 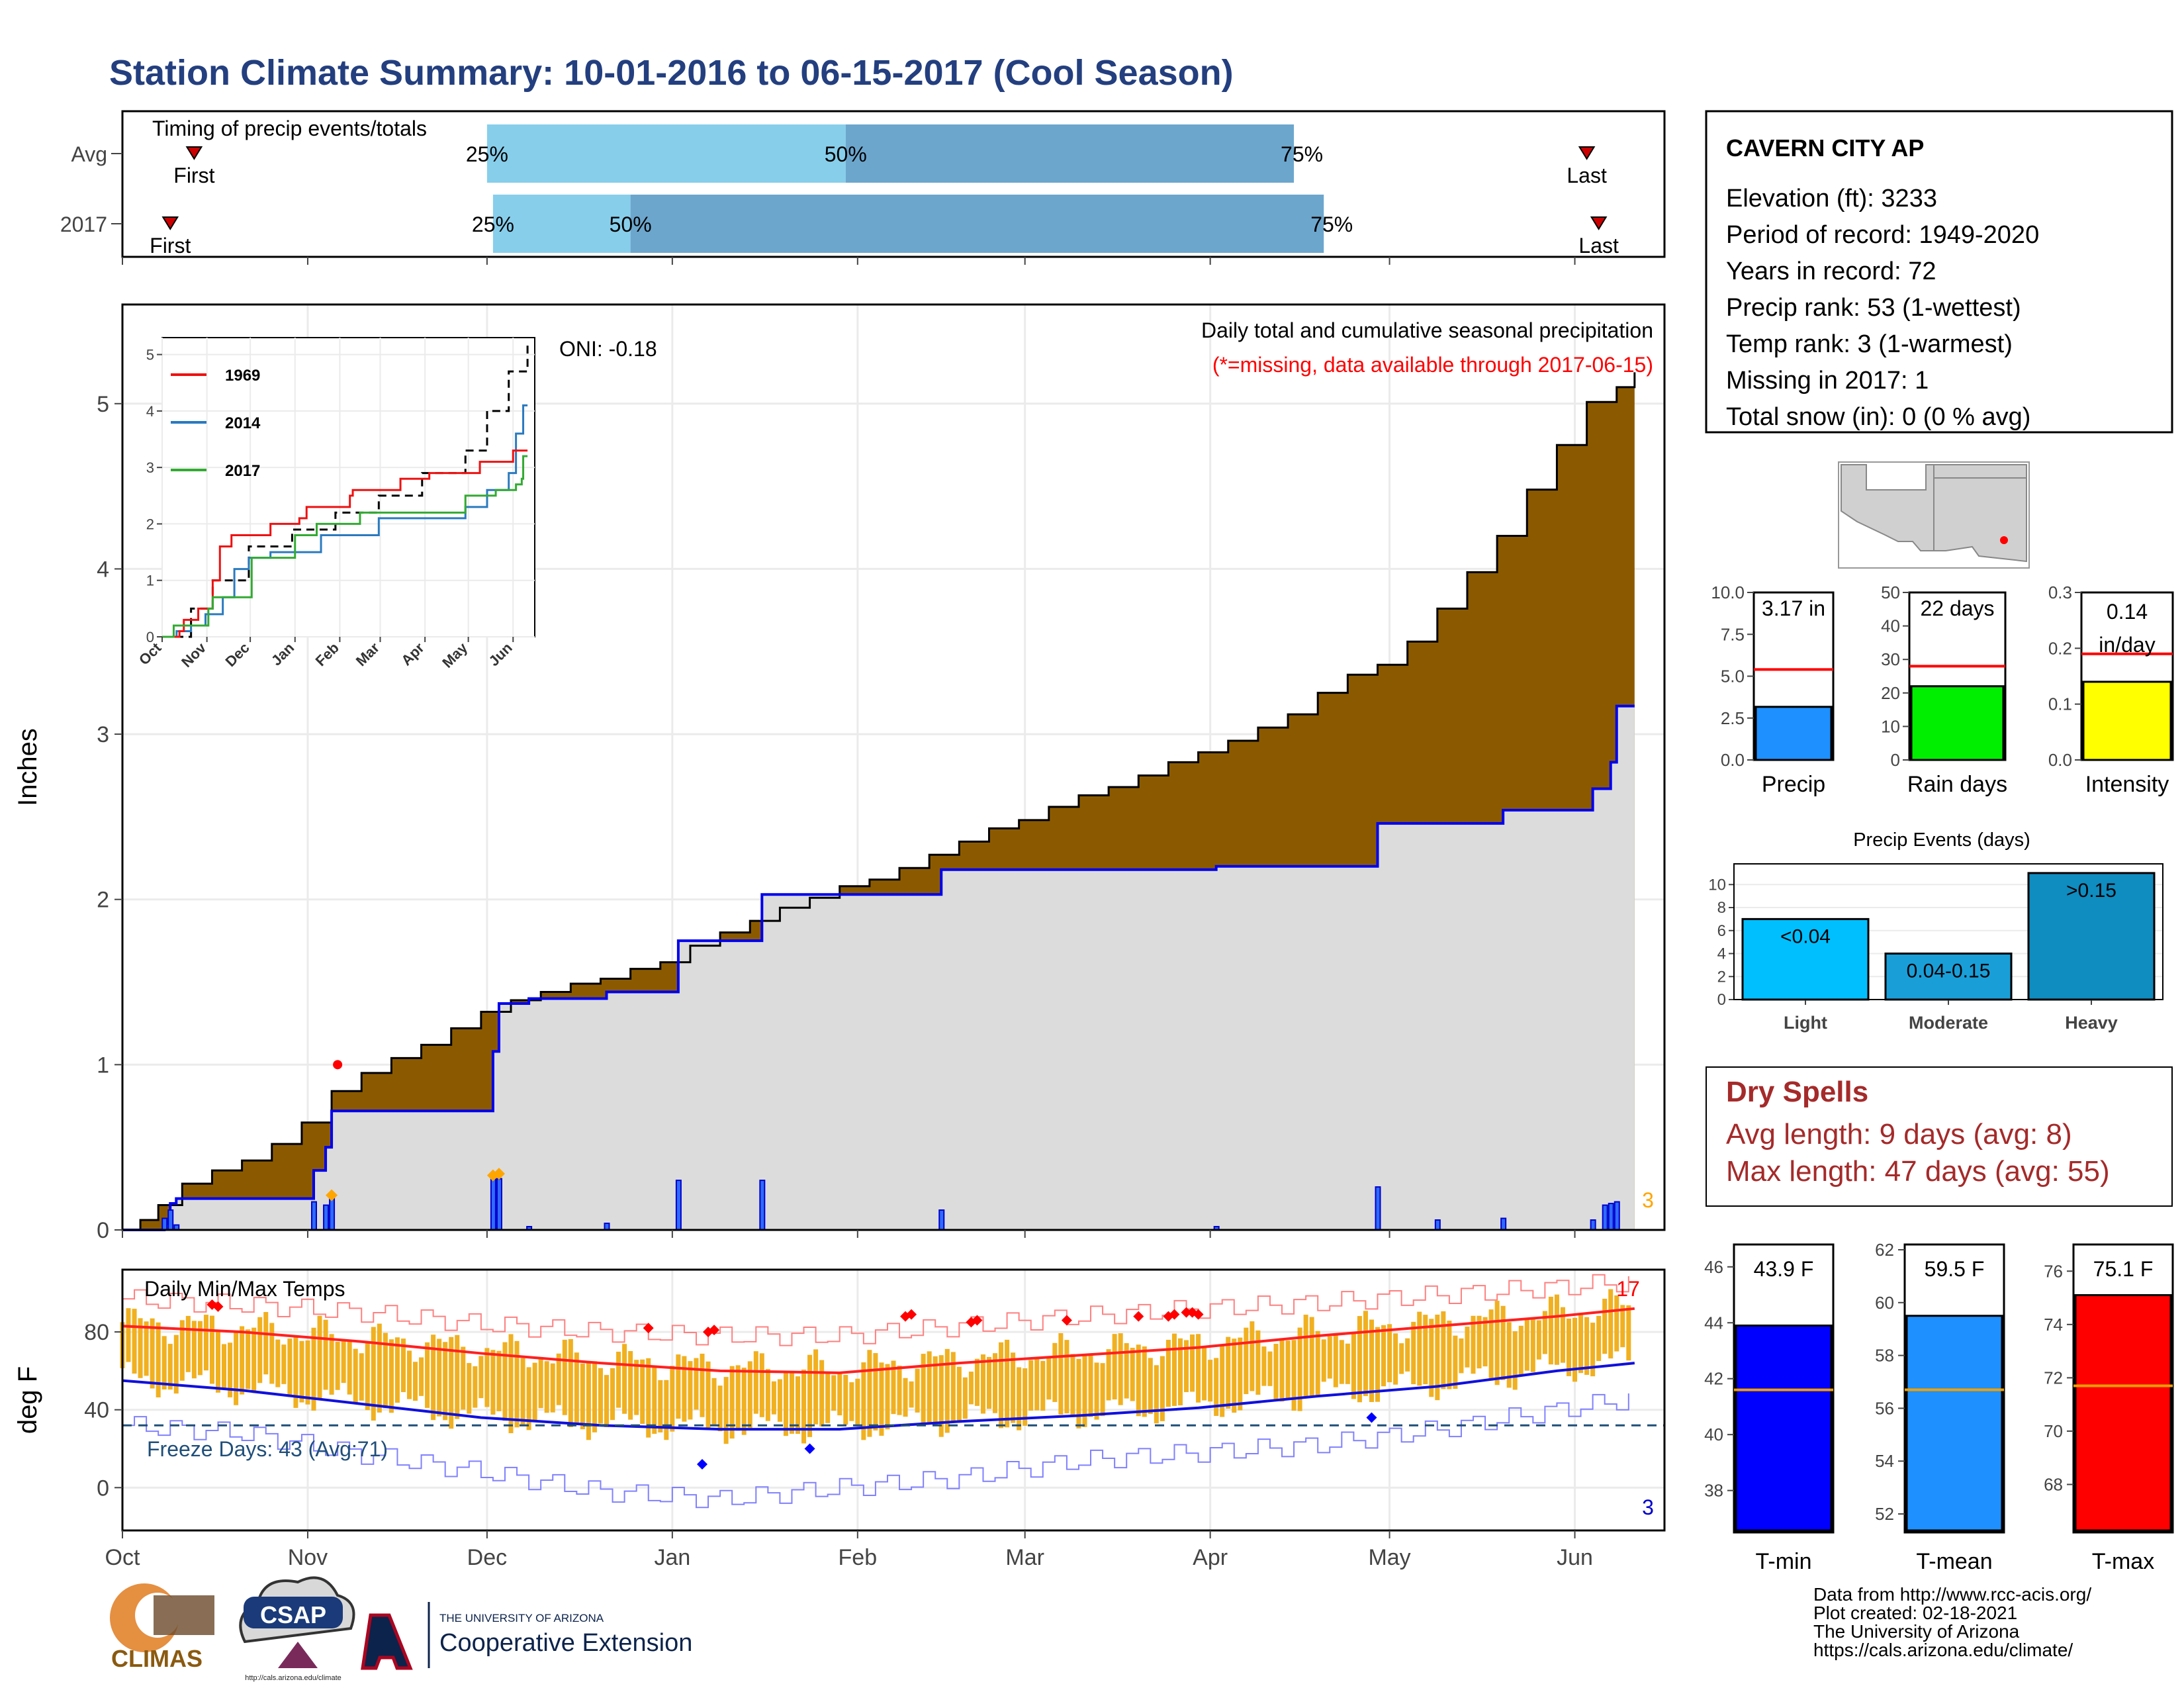 What do you see at coordinates (150, 637) in the screenshot?
I see `inset-y-tick-label: 0` at bounding box center [150, 637].